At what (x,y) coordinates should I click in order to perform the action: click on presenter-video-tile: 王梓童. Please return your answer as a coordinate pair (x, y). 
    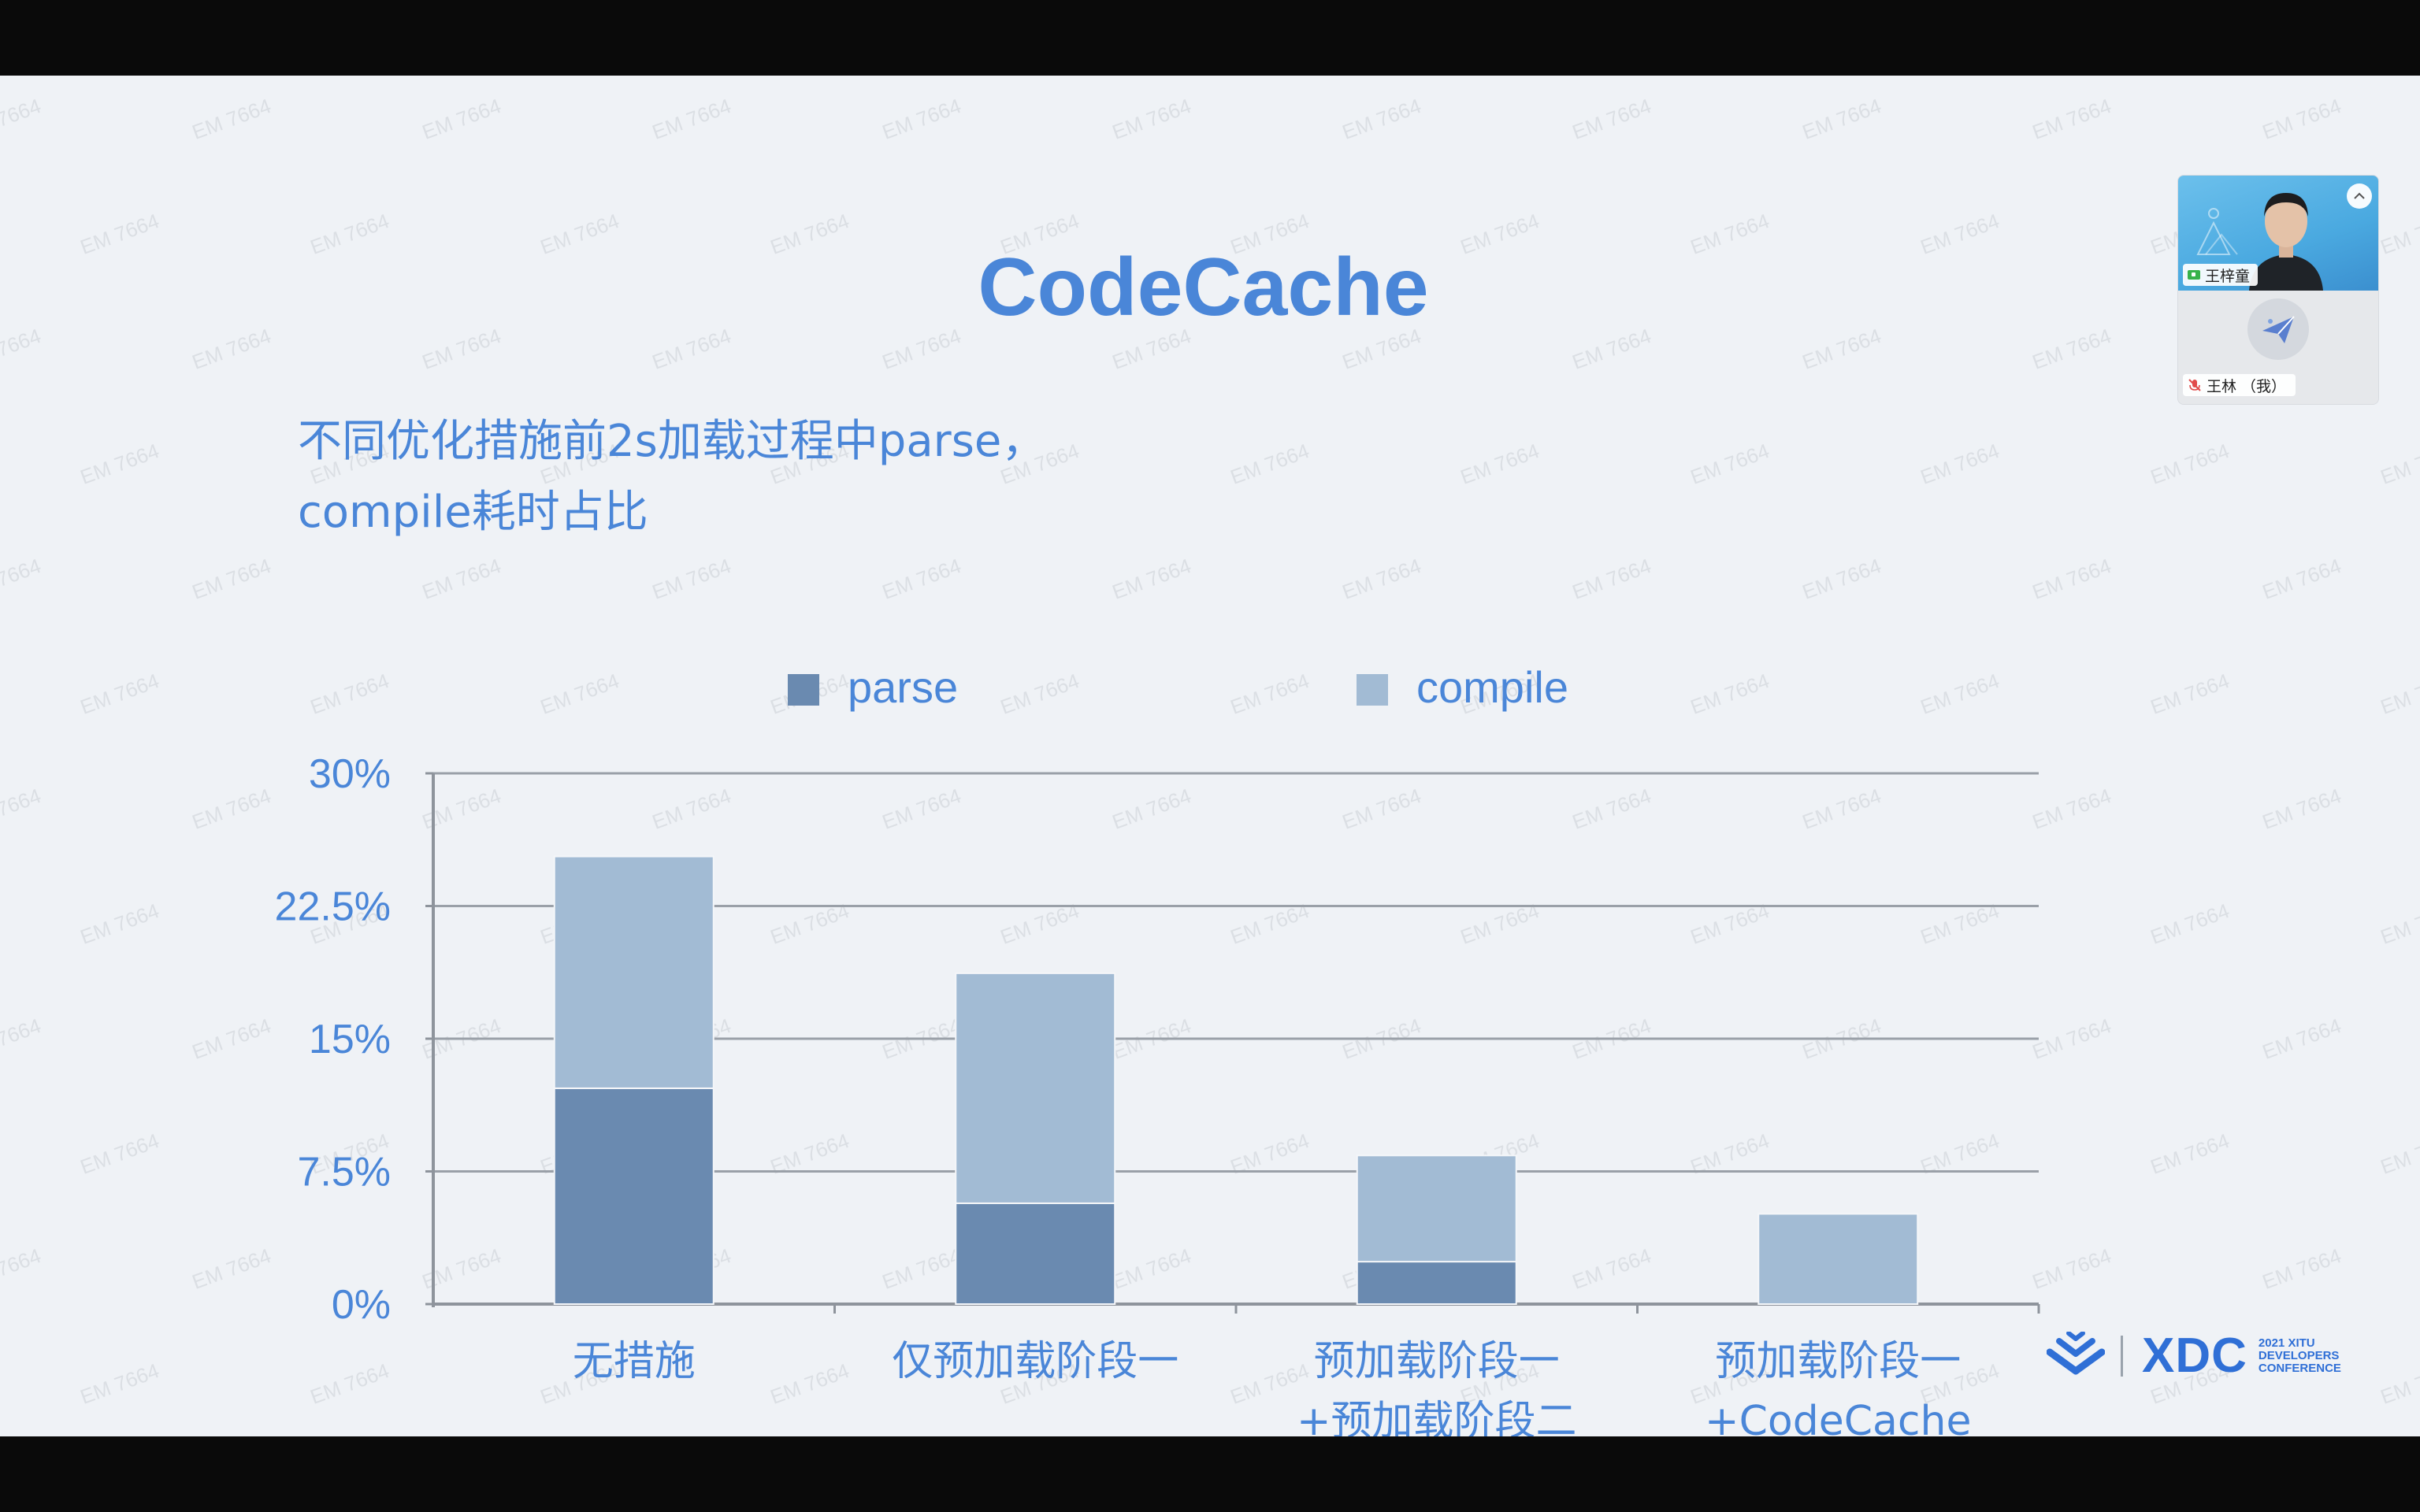
    Looking at the image, I should click on (2278, 233).